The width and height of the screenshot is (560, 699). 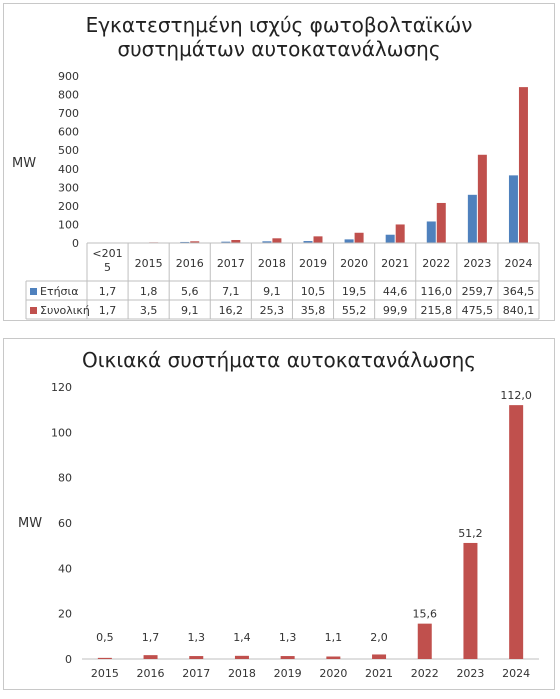 What do you see at coordinates (231, 263) in the screenshot?
I see `x-category-label: 2017` at bounding box center [231, 263].